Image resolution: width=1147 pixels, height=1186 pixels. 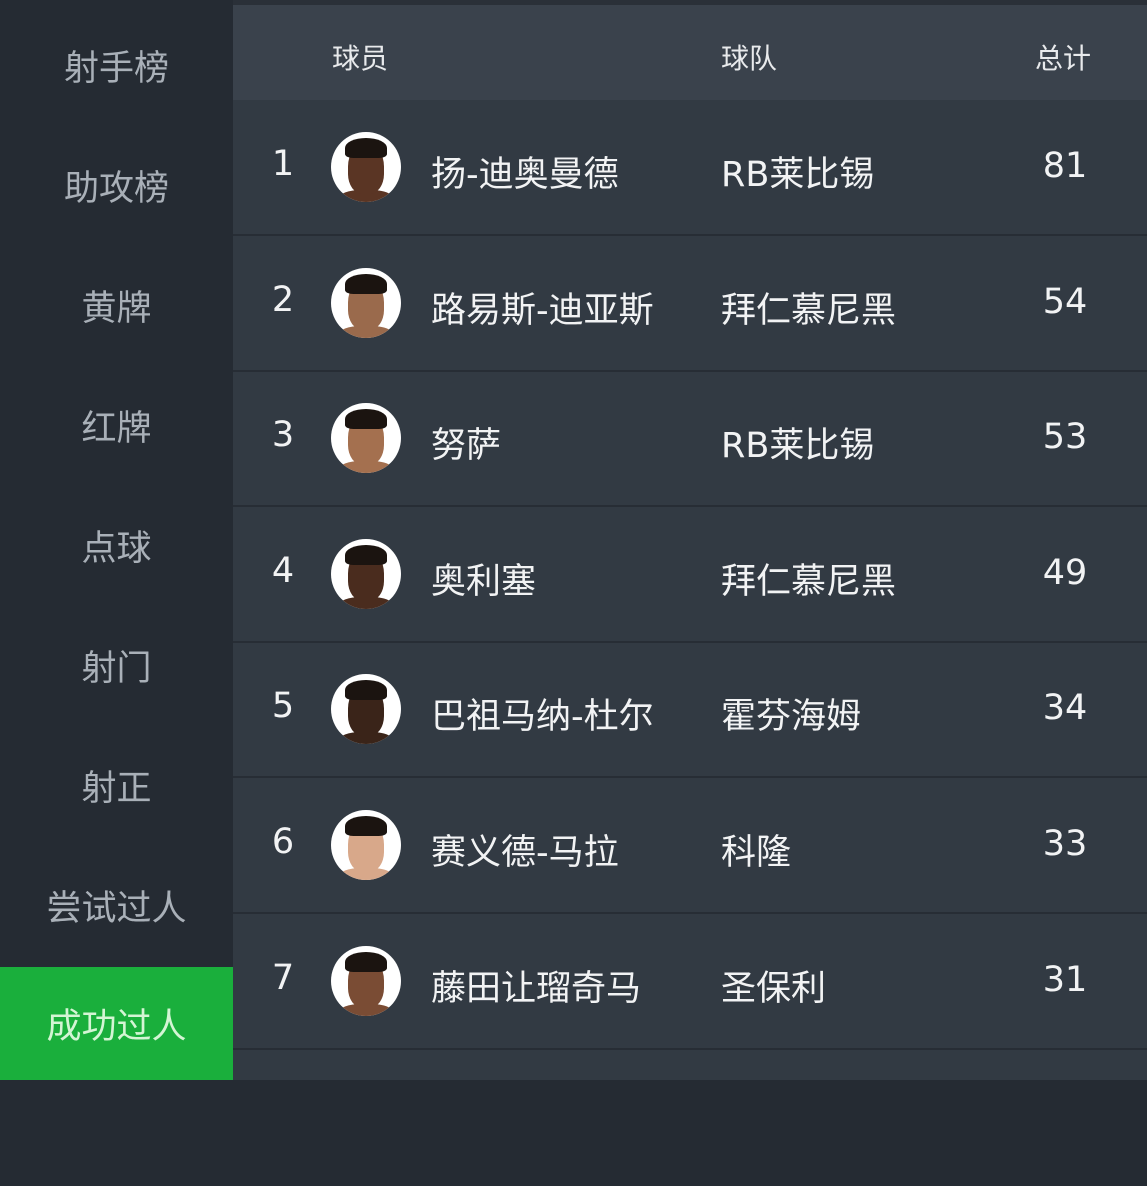 I want to click on sidebar-item-8: 成功过人, so click(x=116, y=1023).